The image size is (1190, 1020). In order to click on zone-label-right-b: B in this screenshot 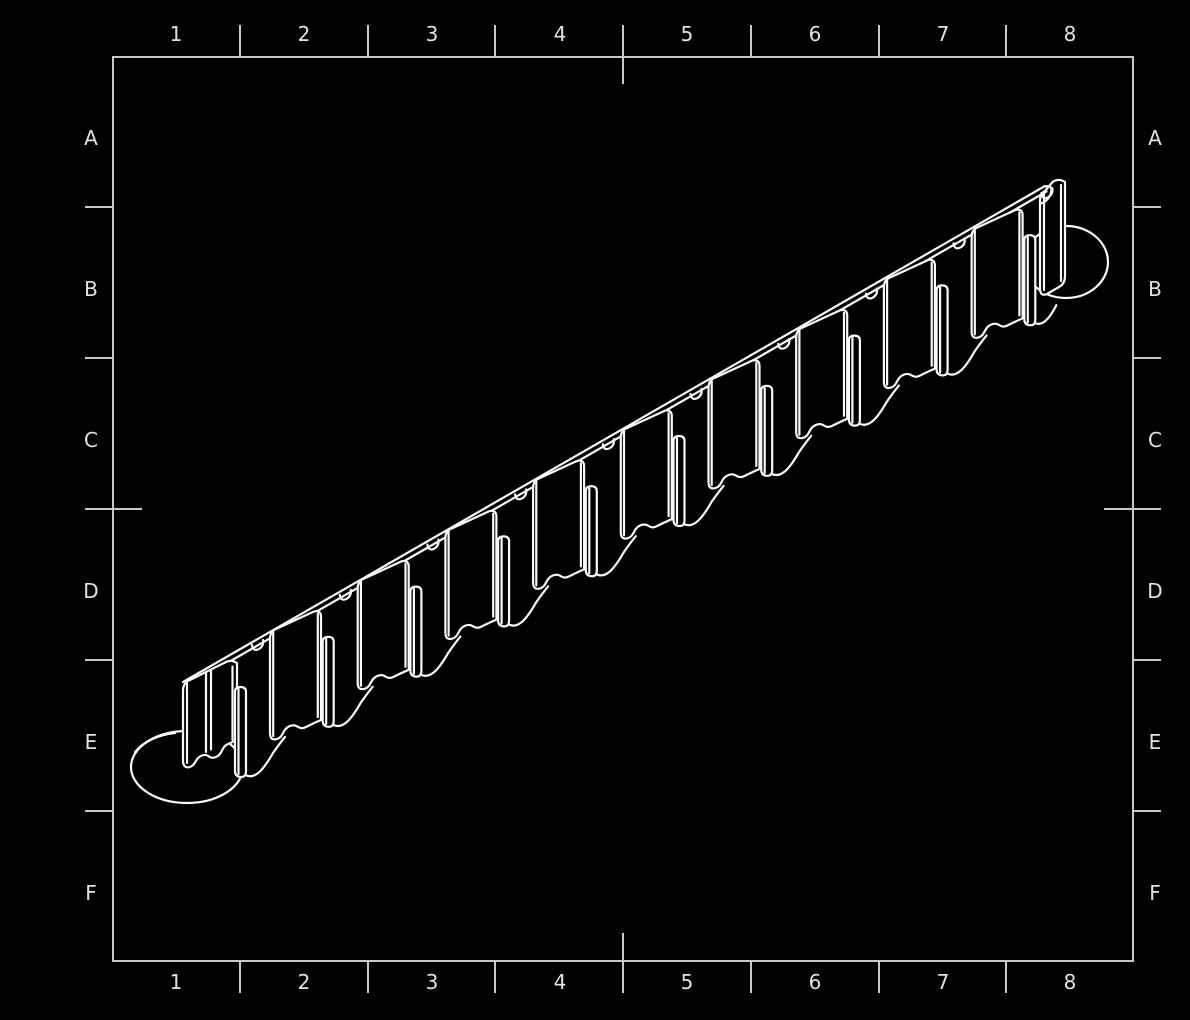, I will do `click(1155, 289)`.